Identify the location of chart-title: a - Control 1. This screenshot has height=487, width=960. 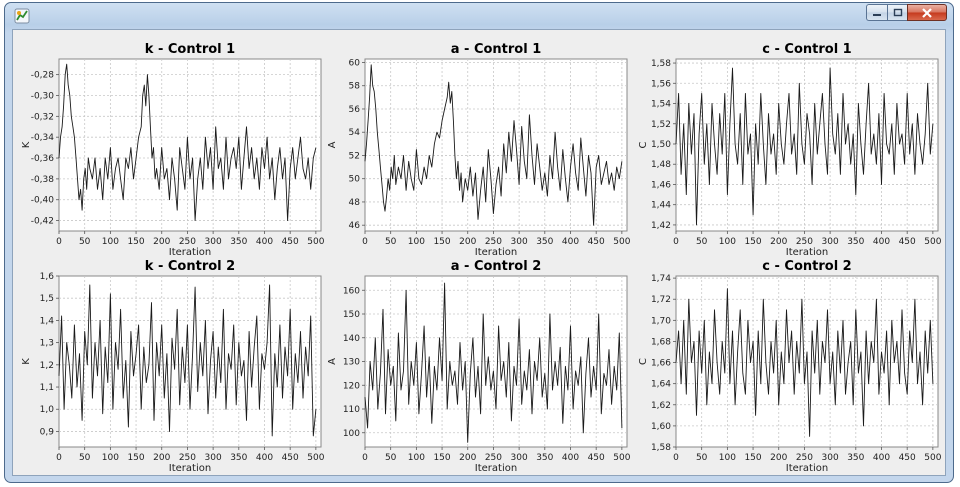
(496, 49).